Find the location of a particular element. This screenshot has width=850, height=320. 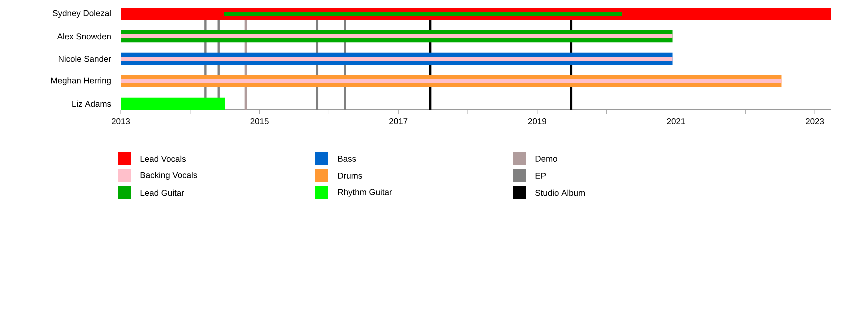

legend-label: Studio Album is located at coordinates (561, 193).